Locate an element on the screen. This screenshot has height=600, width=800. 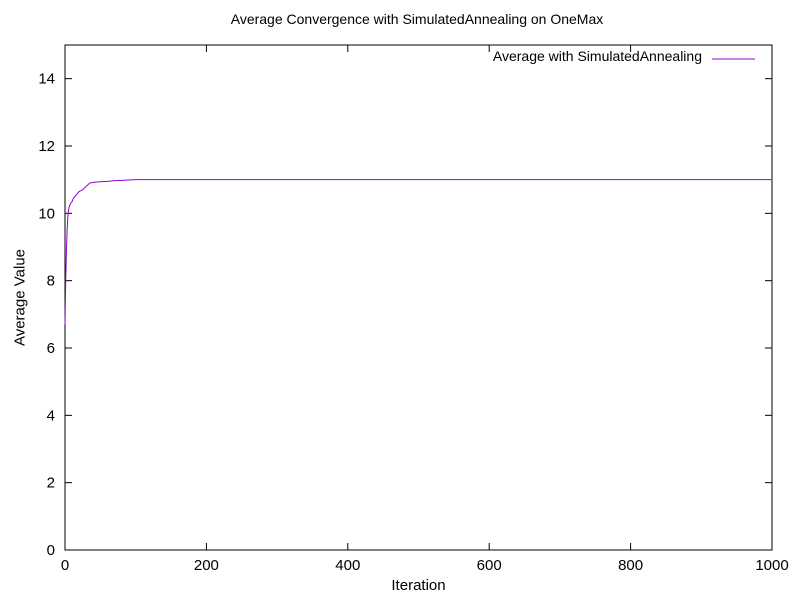
y-tick-label: 14 is located at coordinates (46, 79).